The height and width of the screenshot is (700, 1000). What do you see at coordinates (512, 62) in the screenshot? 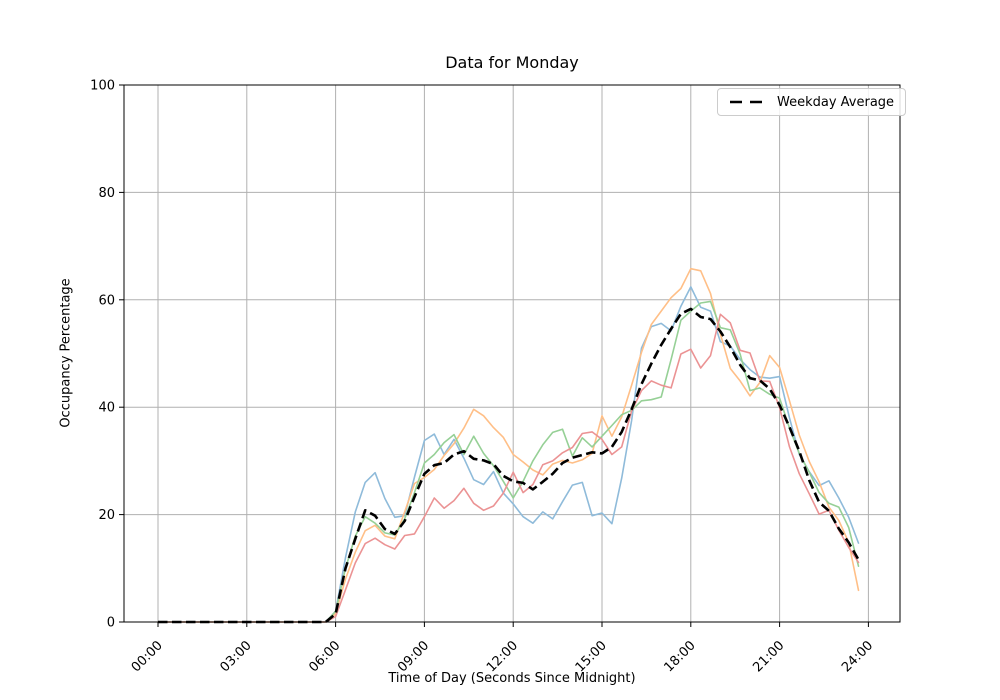
I see `chart-title: Data for Monday` at bounding box center [512, 62].